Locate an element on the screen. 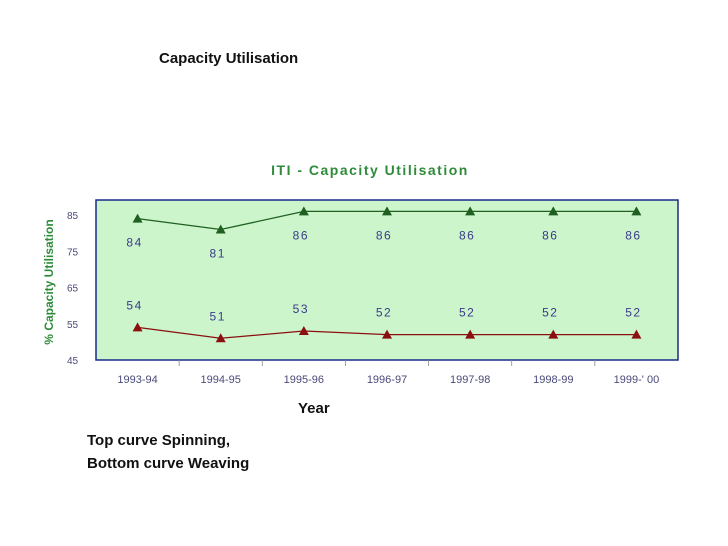 This screenshot has width=728, height=546. y-tick-label: 85 is located at coordinates (73, 216).